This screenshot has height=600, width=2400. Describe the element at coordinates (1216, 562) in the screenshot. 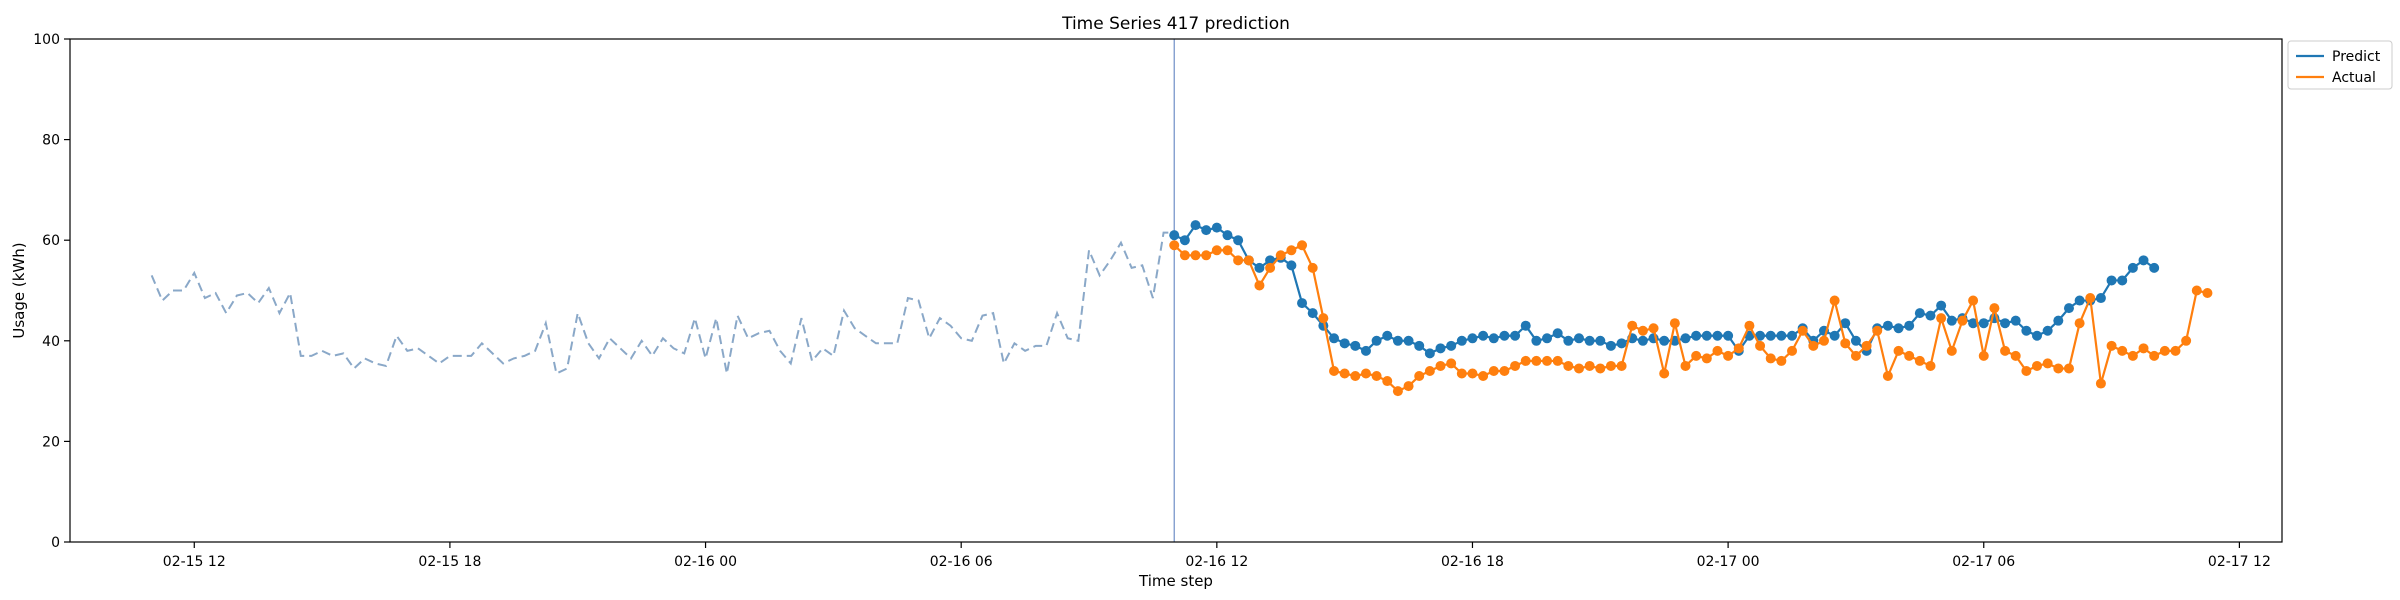

I see `x-tick-label: 02-16 12` at that location.